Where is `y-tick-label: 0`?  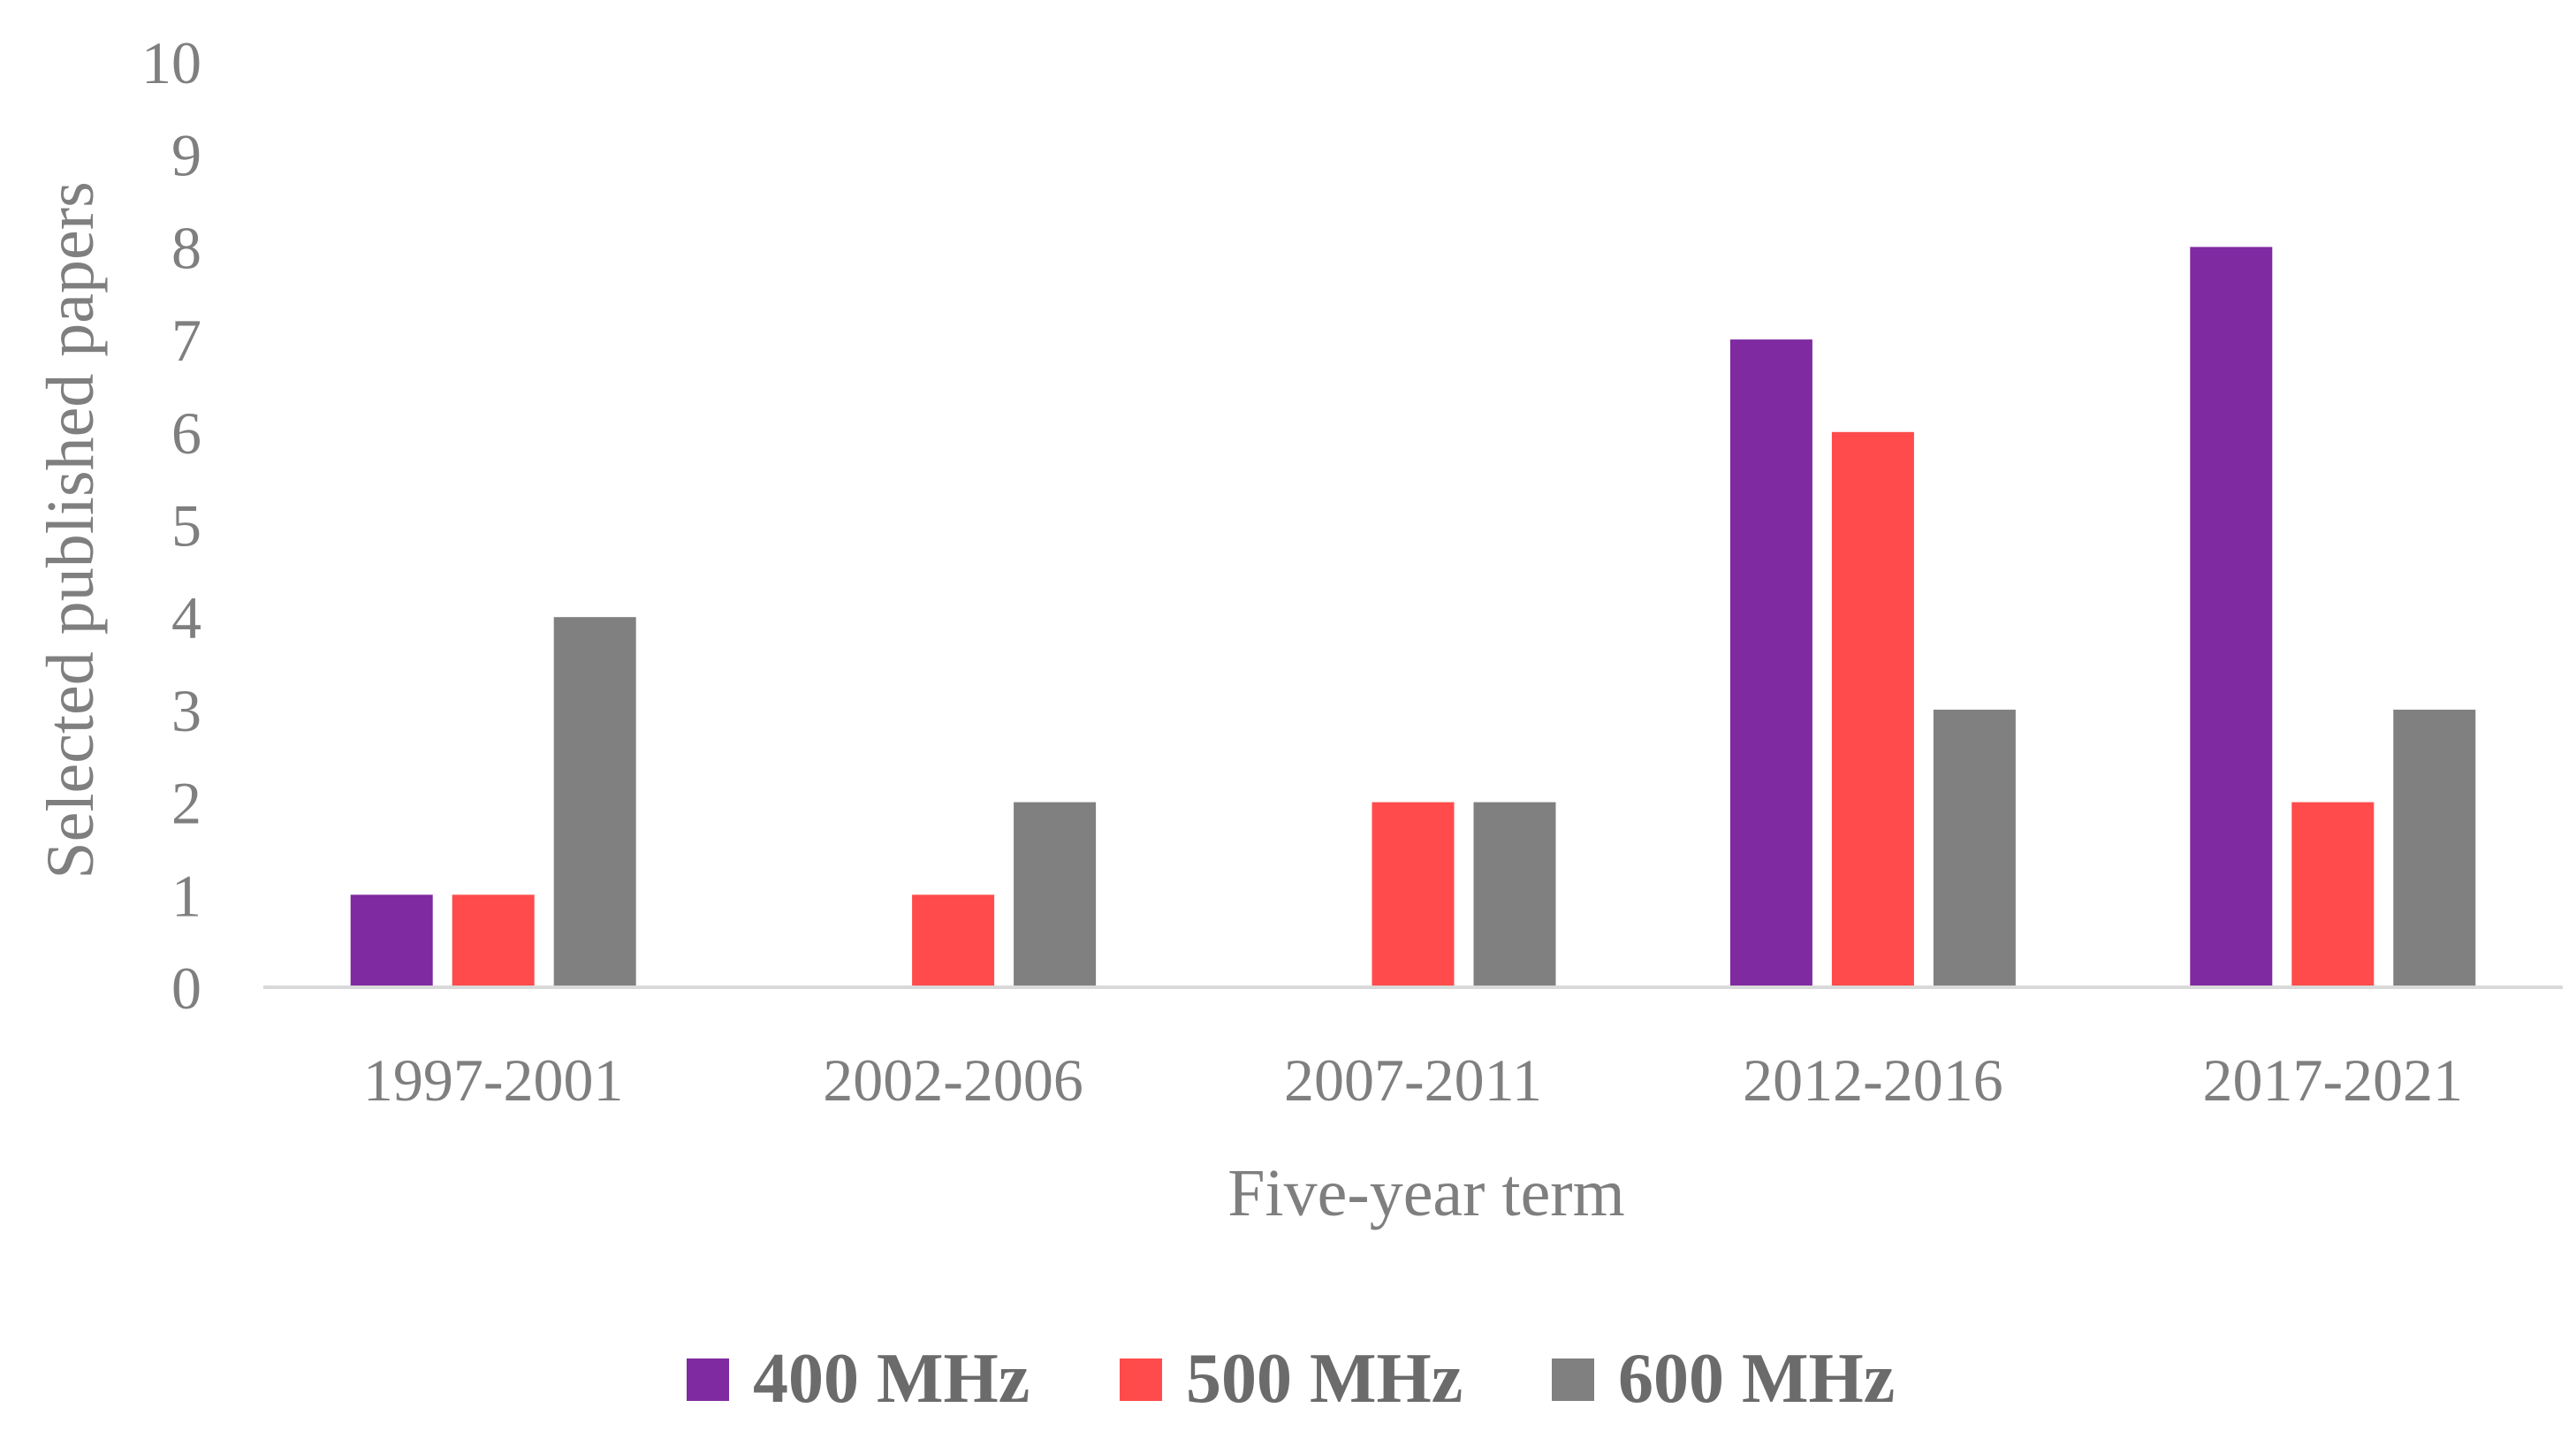 y-tick-label: 0 is located at coordinates (186, 988).